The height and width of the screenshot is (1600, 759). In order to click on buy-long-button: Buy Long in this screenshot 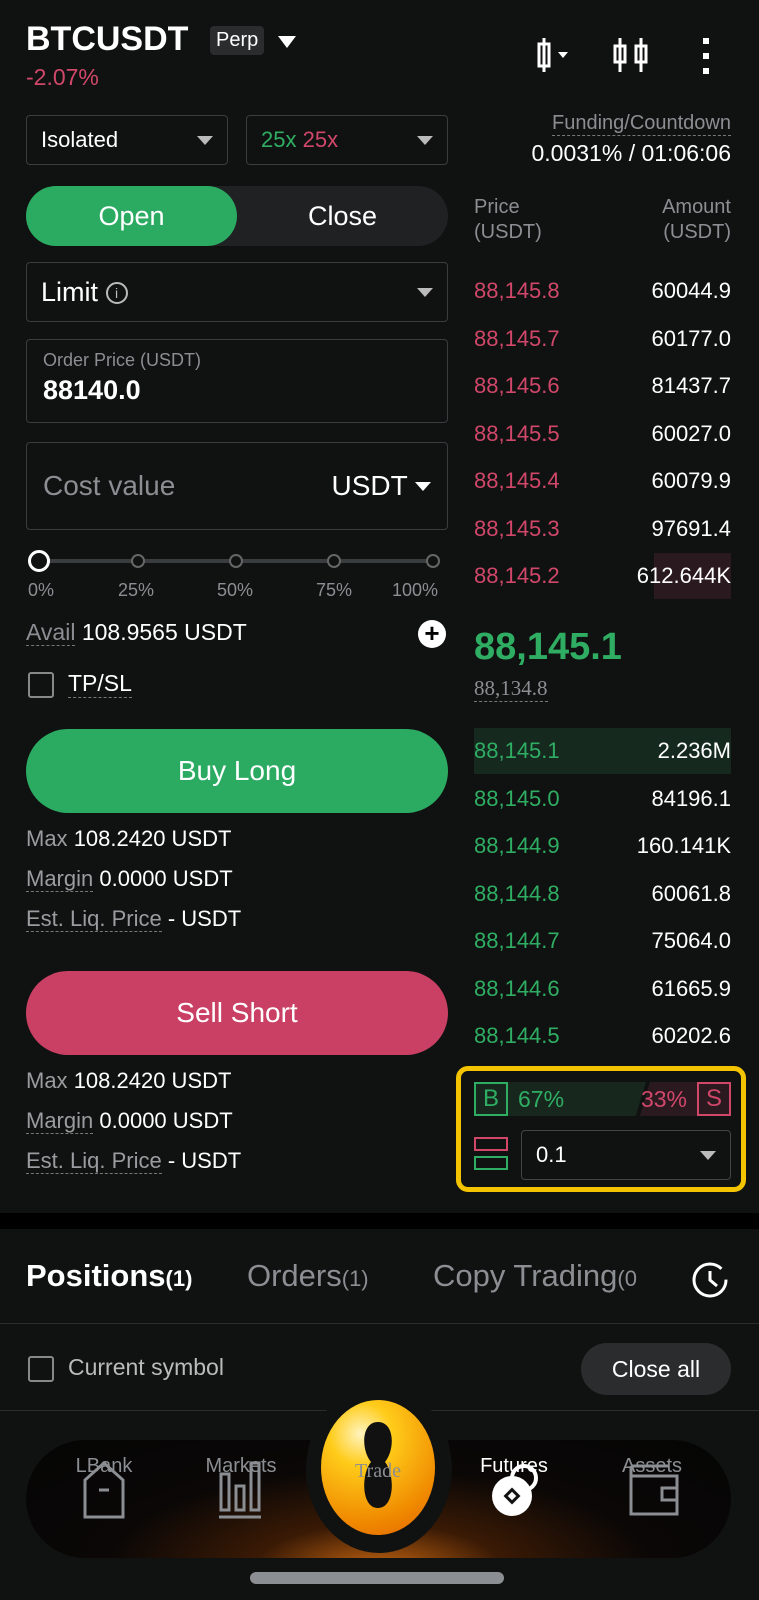, I will do `click(237, 771)`.